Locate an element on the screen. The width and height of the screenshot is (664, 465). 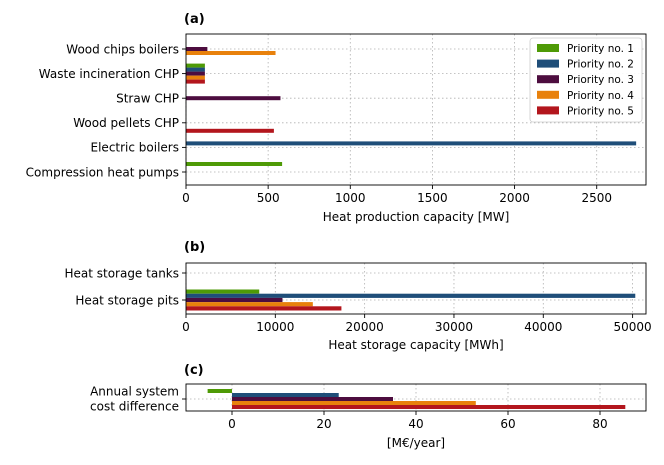
category-label-annual-system-cost-difference: Annual system cost difference is located at coordinates (134, 399).